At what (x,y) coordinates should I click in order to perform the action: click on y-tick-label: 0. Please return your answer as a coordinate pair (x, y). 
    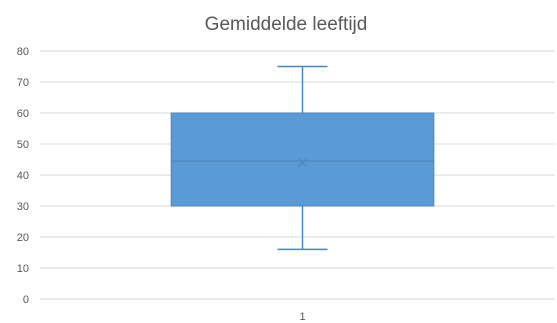
    Looking at the image, I should click on (26, 300).